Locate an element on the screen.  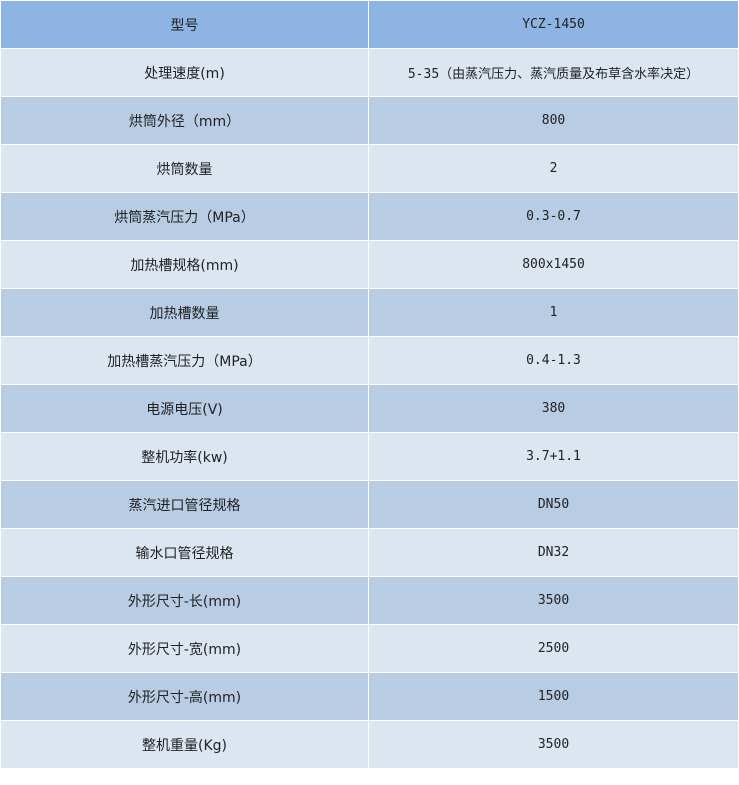
table-row: 烘筒蒸汽压力（MPa） 0.3-0.7 is located at coordinates (369, 216).